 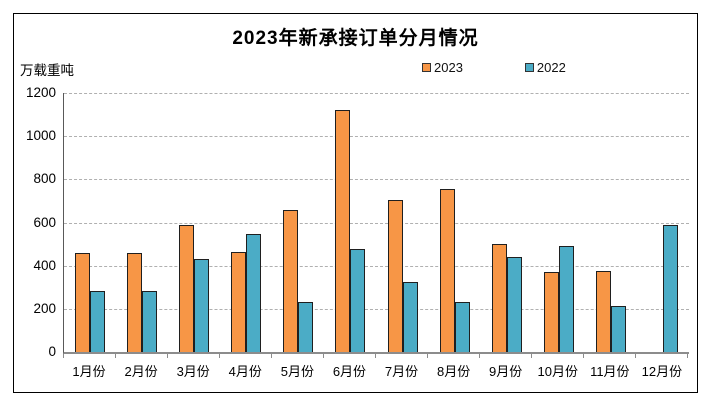 I want to click on category-3月份, so click(x=194, y=222).